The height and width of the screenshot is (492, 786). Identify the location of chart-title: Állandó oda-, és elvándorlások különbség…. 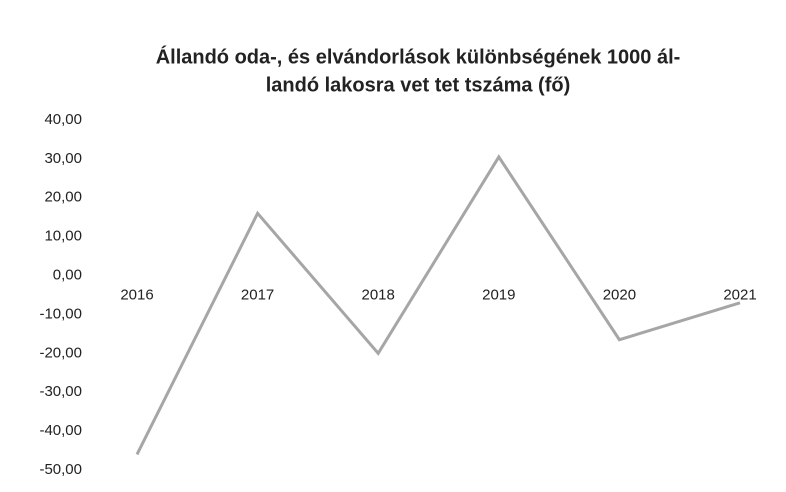
(418, 56).